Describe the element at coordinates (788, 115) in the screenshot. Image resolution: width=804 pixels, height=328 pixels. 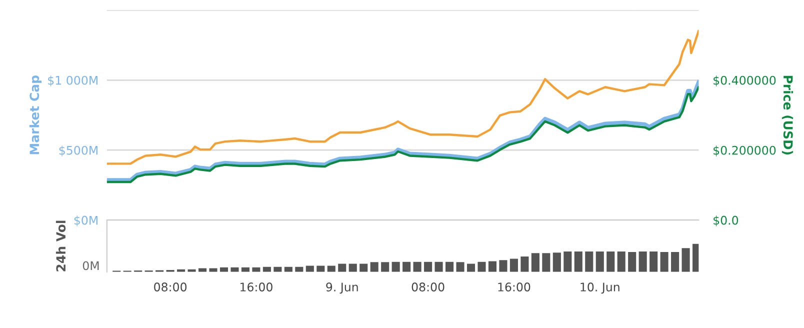
I see `y2-axis-title: Price (USD)` at that location.